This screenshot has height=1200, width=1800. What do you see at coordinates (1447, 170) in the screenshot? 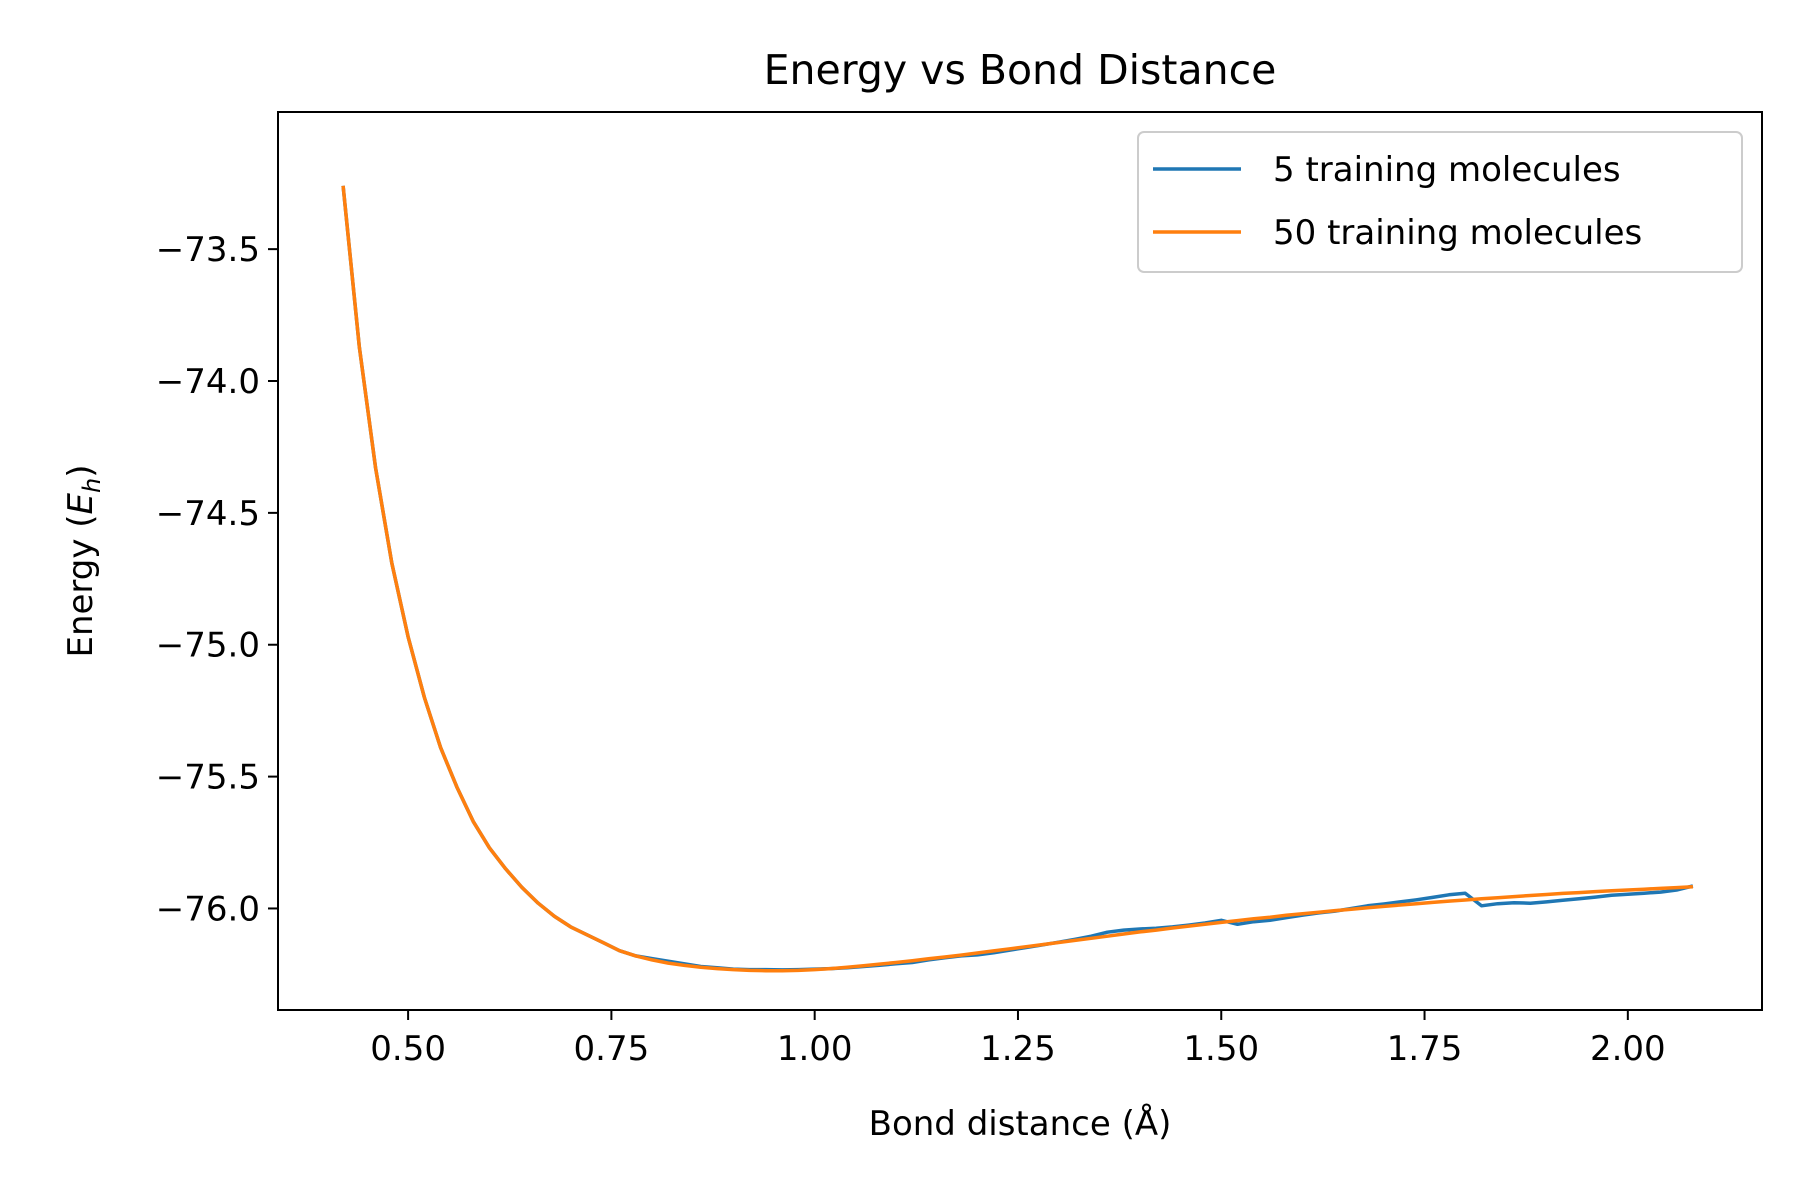
I see `legend-label: 5 training molecules` at bounding box center [1447, 170].